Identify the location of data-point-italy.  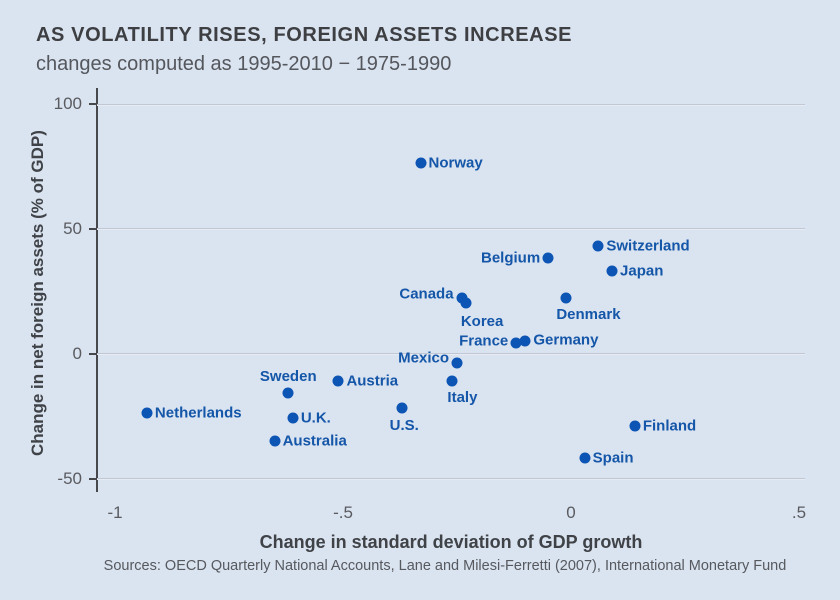
(452, 381).